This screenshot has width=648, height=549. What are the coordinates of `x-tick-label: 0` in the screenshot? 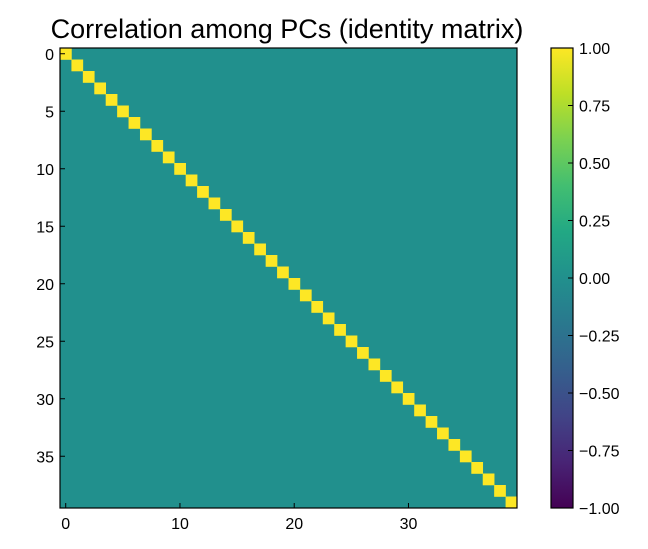 It's located at (65, 524).